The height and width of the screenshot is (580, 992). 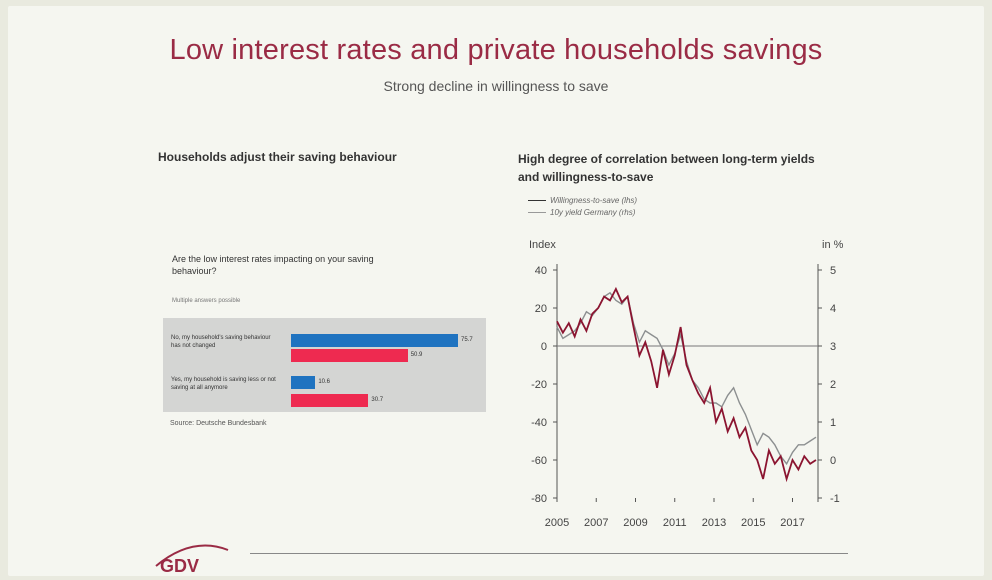 What do you see at coordinates (714, 523) in the screenshot?
I see `x-tick-label: 2013` at bounding box center [714, 523].